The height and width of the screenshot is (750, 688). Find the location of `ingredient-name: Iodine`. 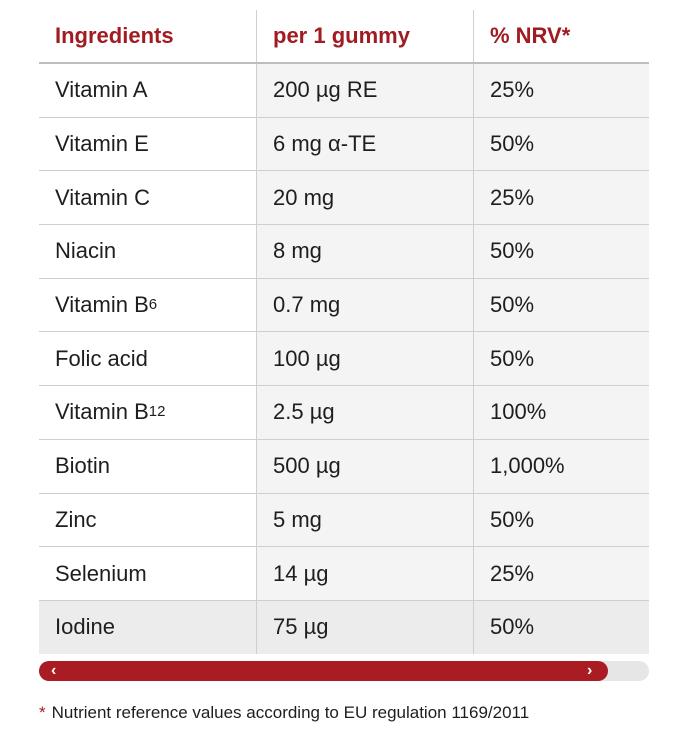

ingredient-name: Iodine is located at coordinates (85, 627).